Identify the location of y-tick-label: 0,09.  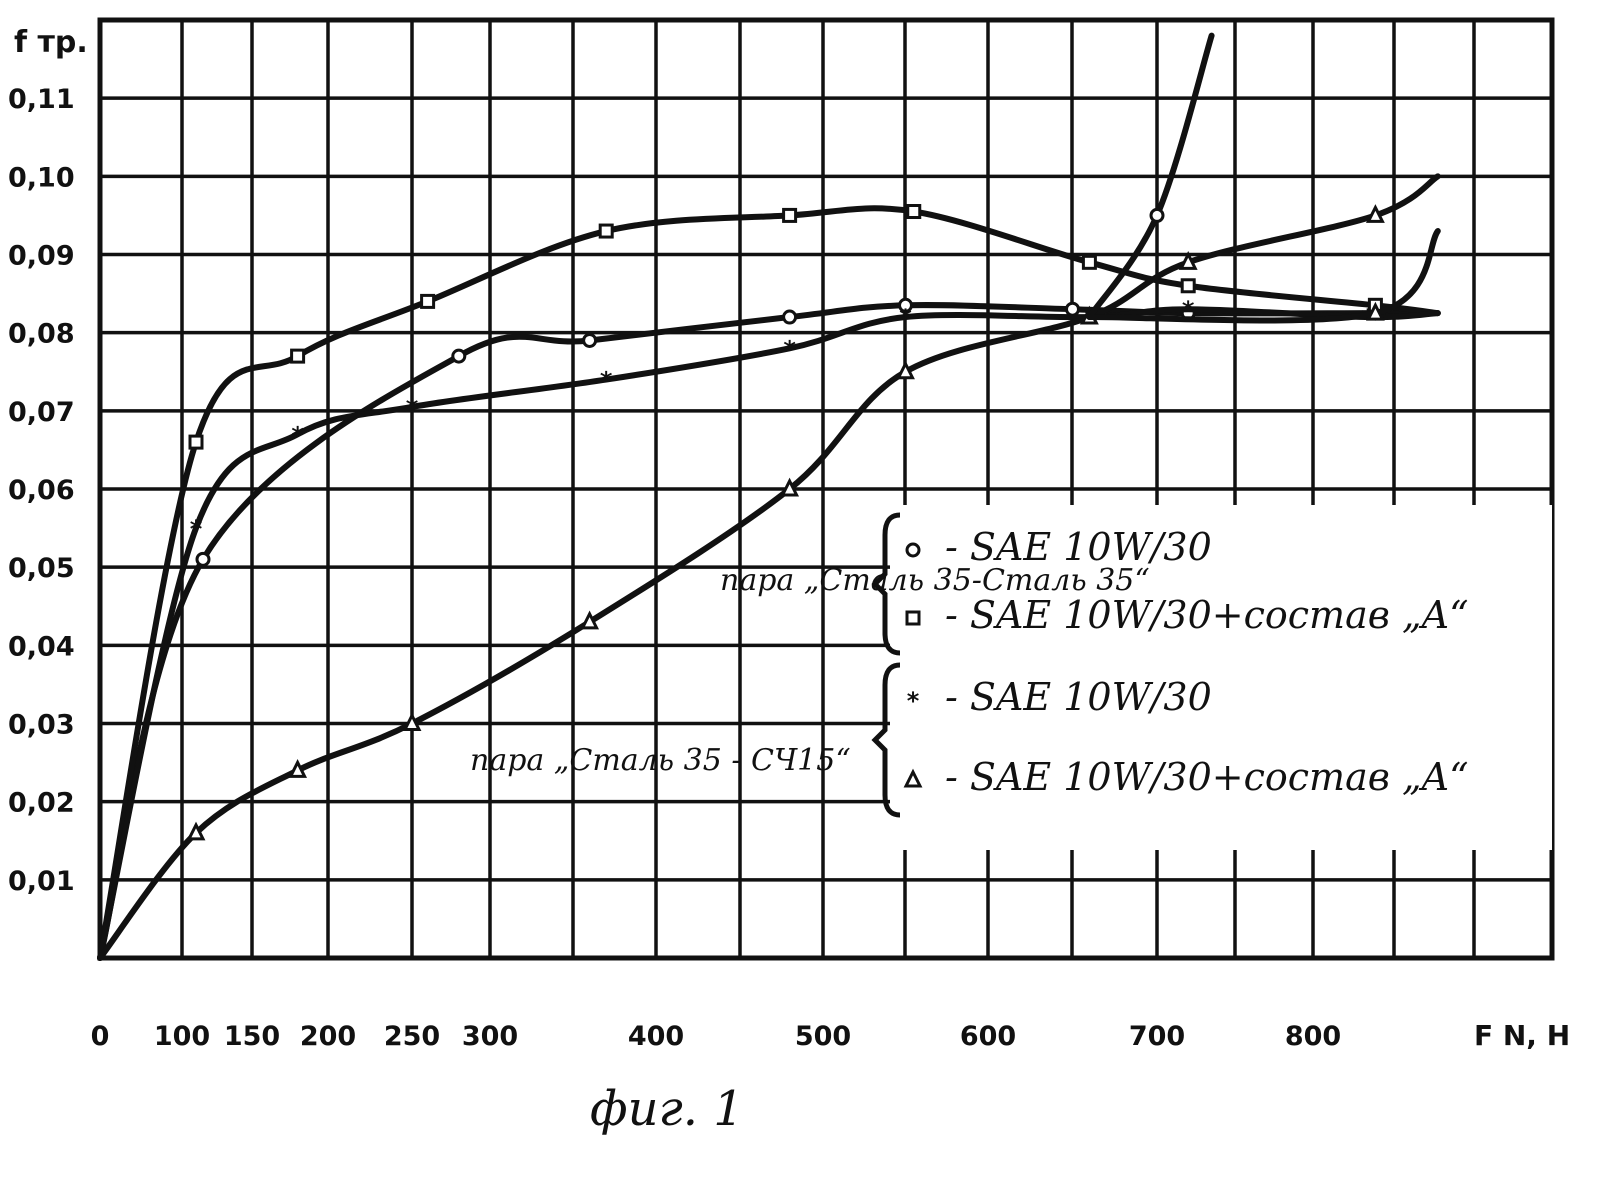
(41, 256).